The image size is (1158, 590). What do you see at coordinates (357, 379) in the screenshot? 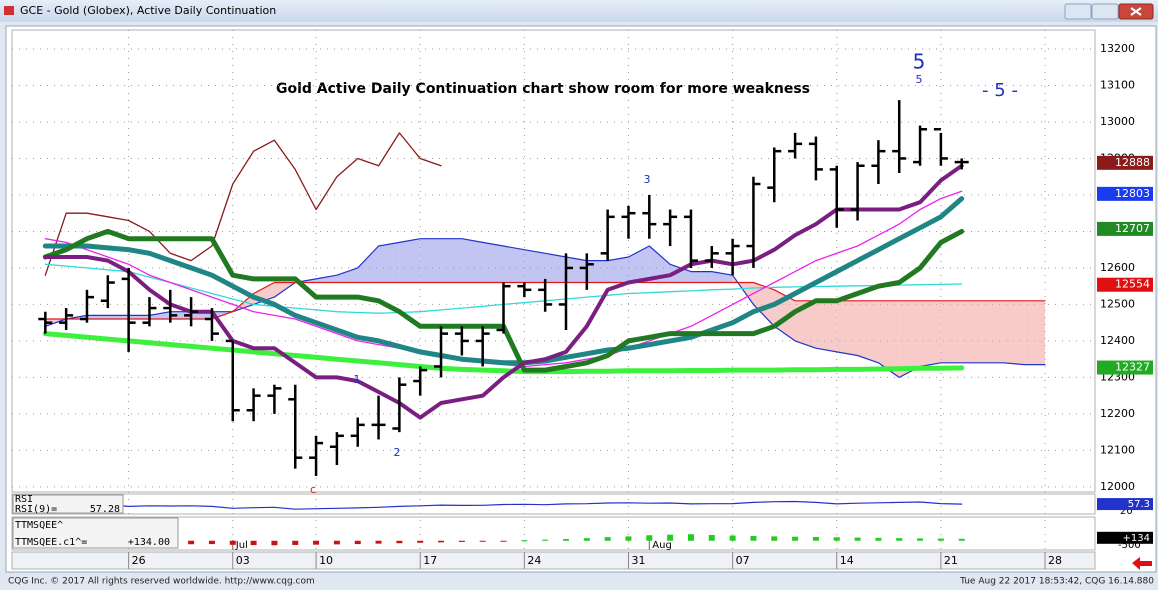
I see `annotation: 1` at bounding box center [357, 379].